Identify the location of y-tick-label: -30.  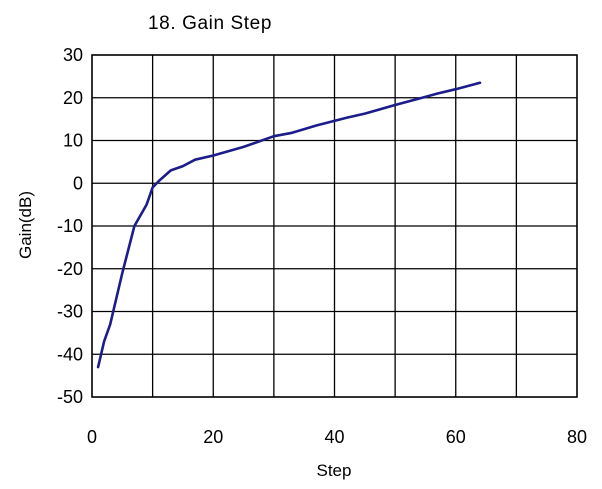
(70, 312).